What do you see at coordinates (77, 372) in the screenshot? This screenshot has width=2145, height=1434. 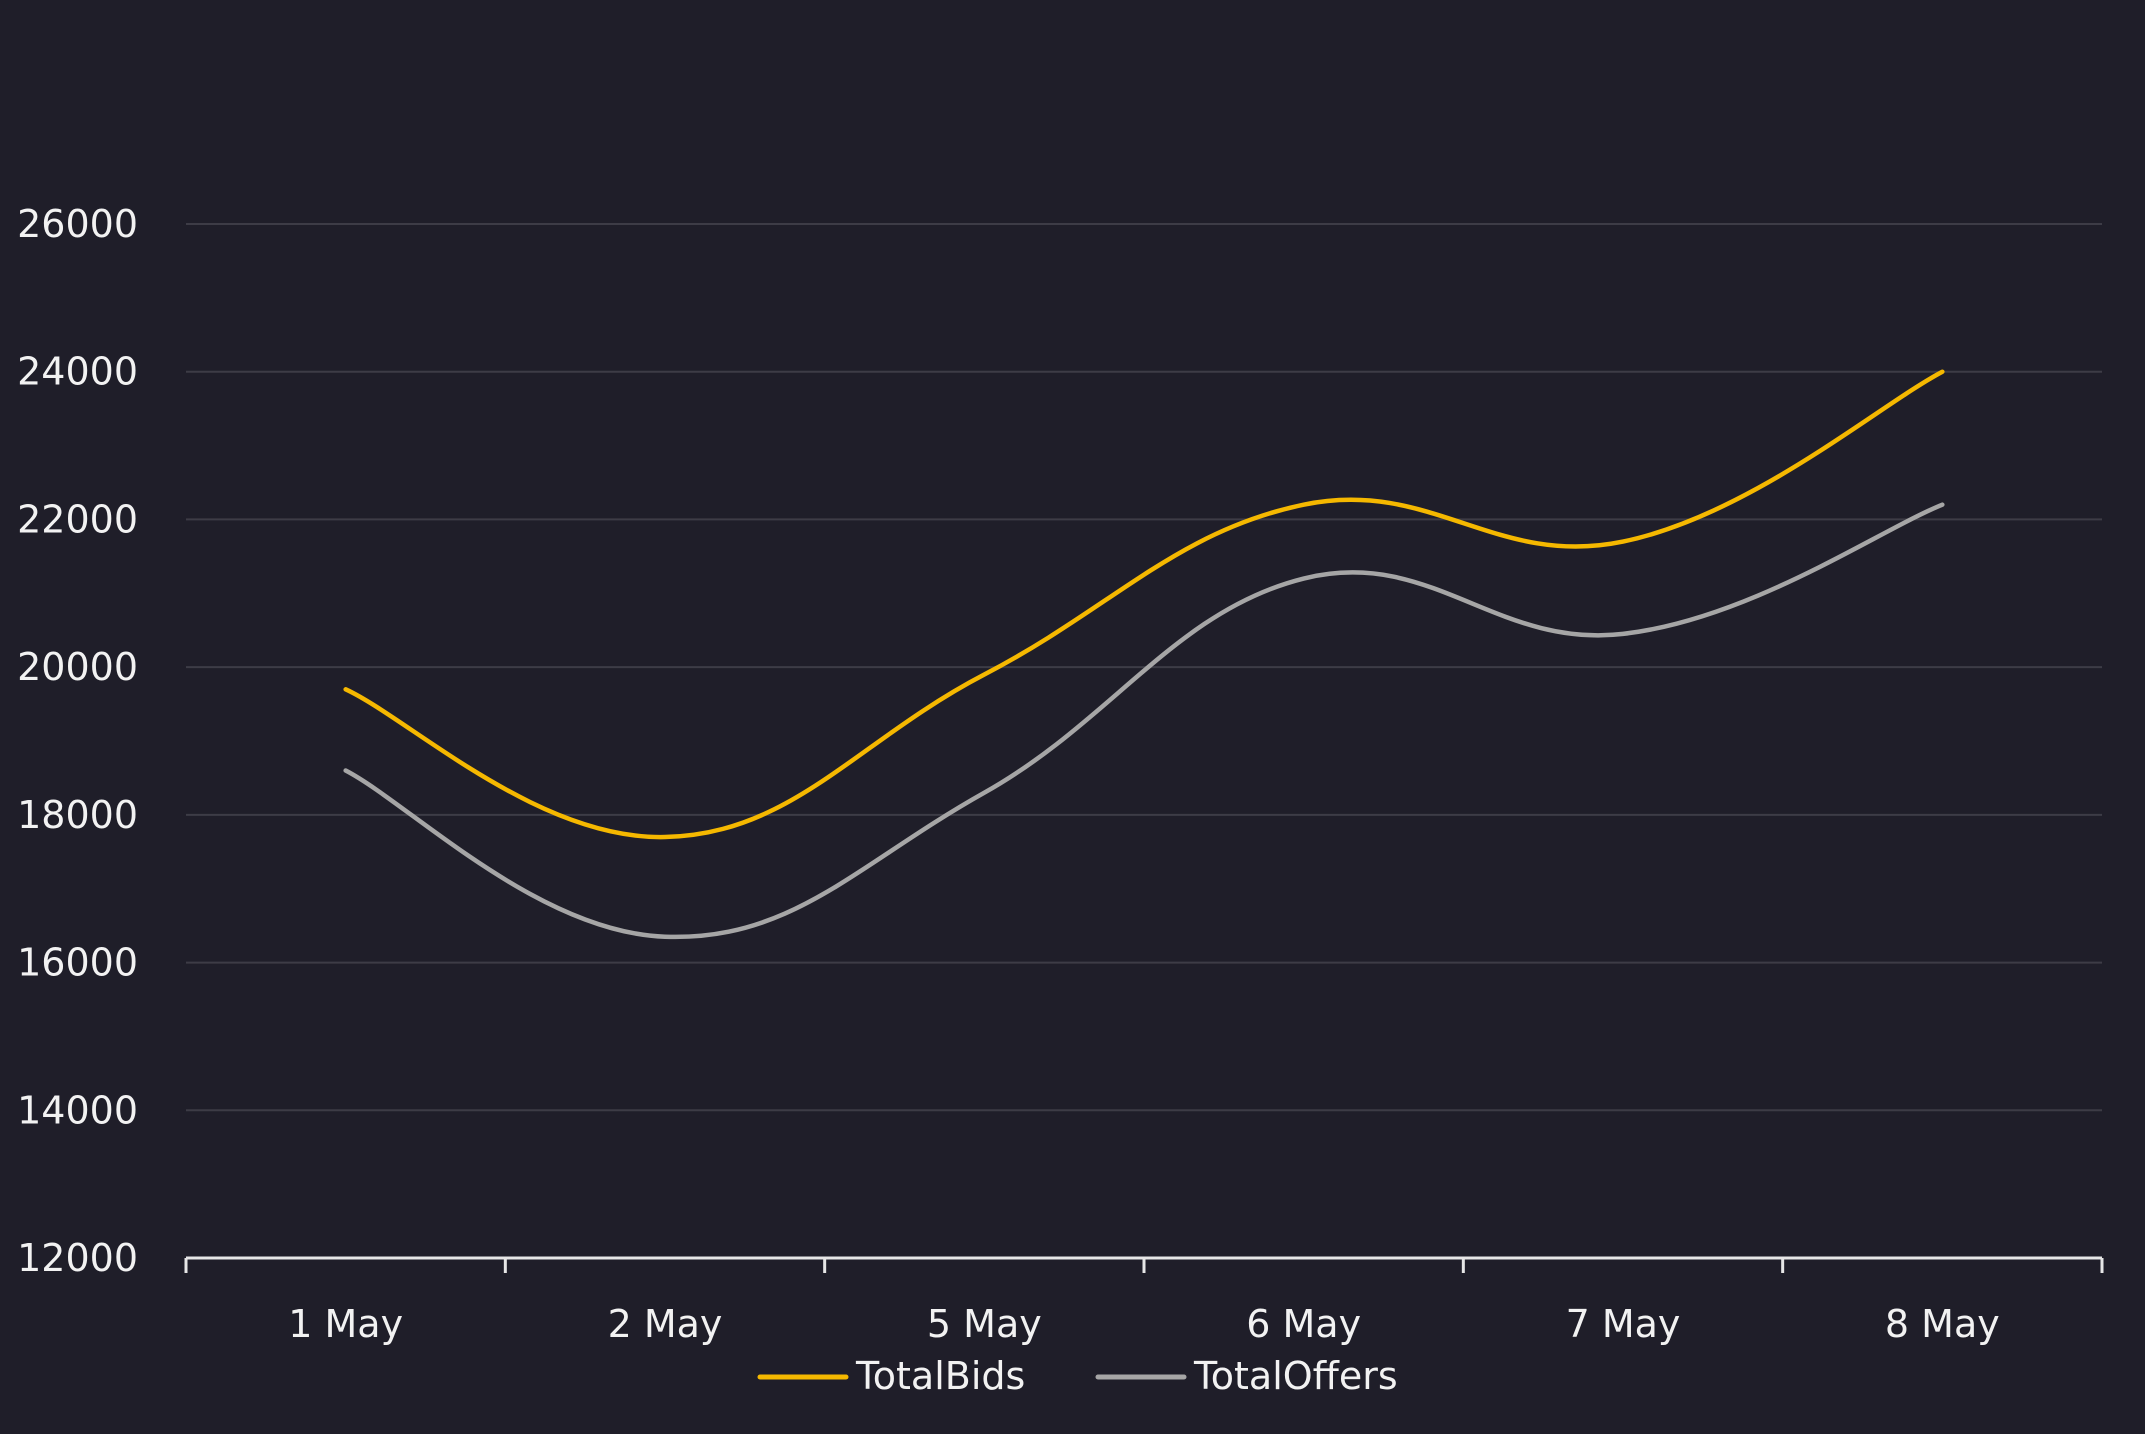 I see `y-tick-label: 24000` at bounding box center [77, 372].